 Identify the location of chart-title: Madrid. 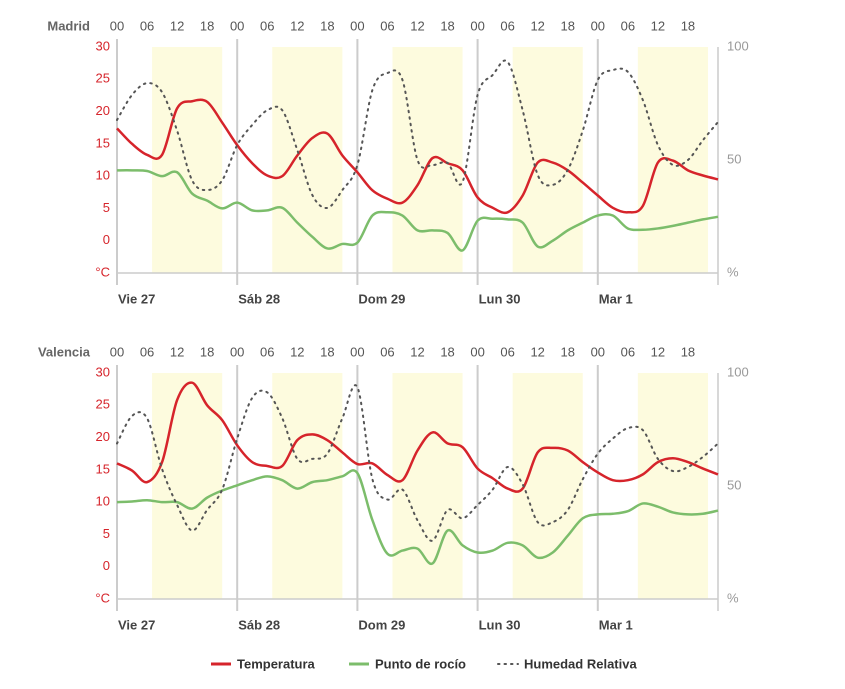
(68, 25).